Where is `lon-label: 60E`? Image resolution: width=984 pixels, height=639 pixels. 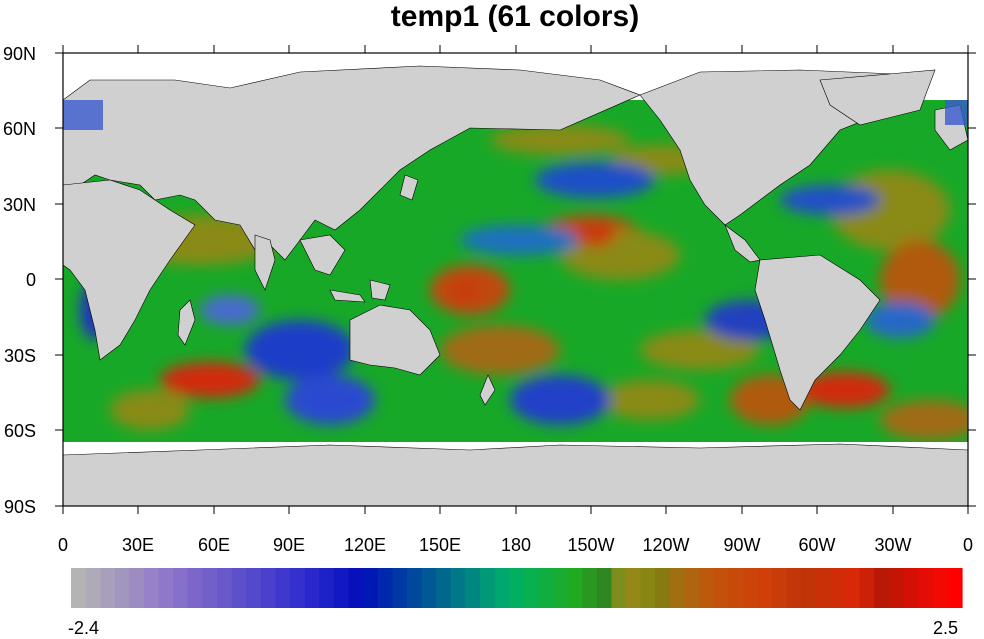 lon-label: 60E is located at coordinates (214, 545).